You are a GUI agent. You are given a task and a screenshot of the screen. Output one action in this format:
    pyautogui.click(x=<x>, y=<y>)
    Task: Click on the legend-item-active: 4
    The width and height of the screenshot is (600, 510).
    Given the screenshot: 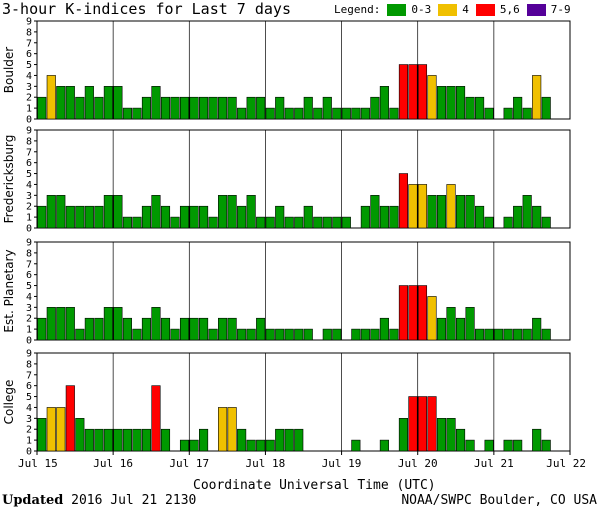 What is the action you would take?
    pyautogui.click(x=453, y=9)
    